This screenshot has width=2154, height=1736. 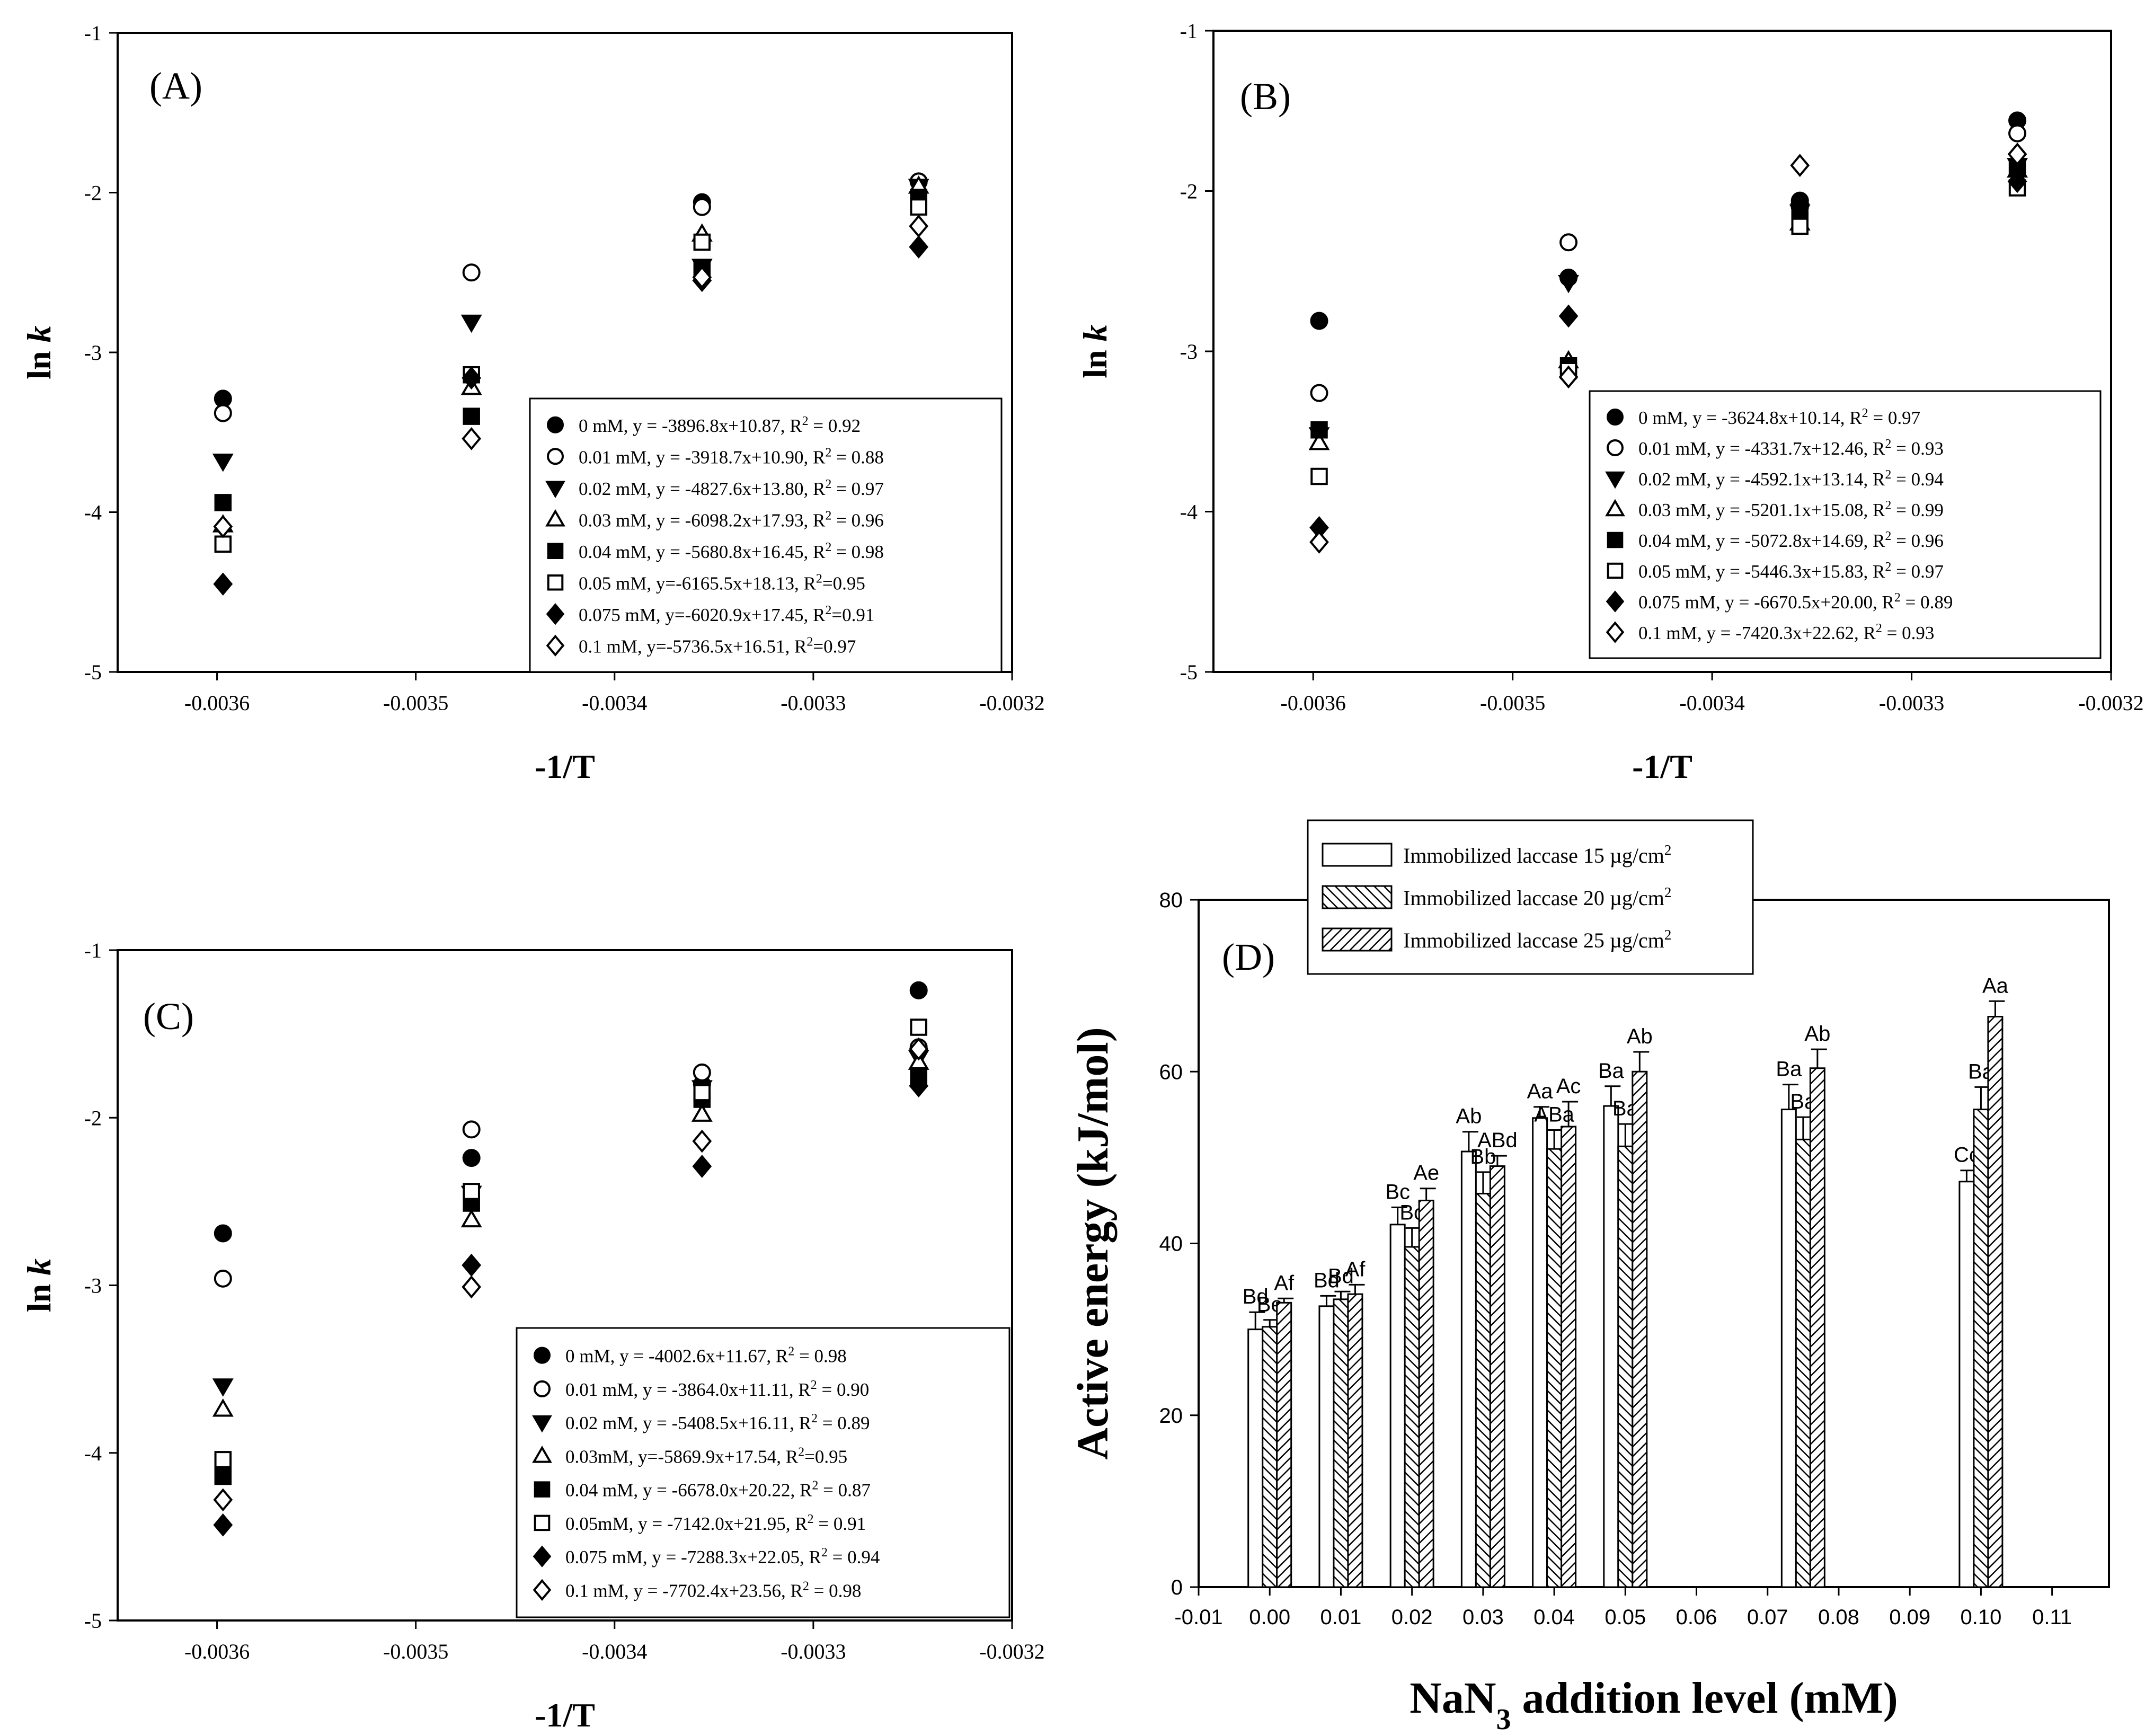 What do you see at coordinates (1265, 97) in the screenshot?
I see `panel-label-b: (B)` at bounding box center [1265, 97].